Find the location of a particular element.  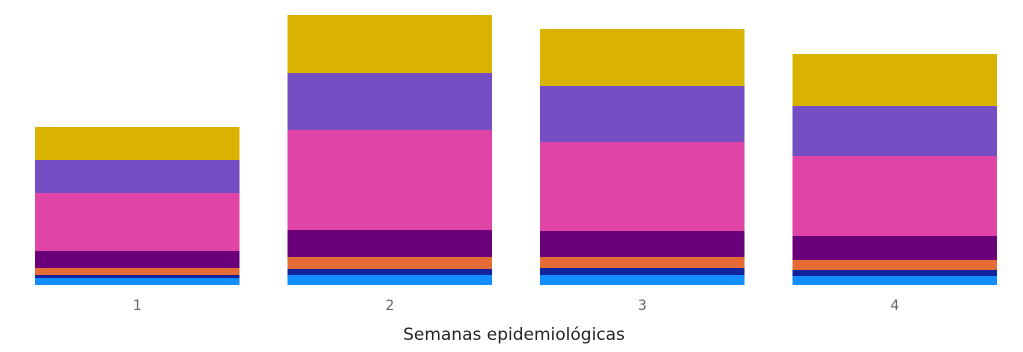

x-tick-label: 1 is located at coordinates (137, 306).